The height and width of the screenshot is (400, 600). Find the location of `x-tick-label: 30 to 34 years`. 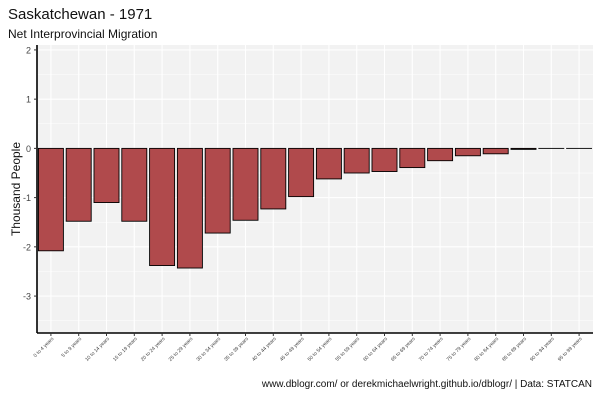

x-tick-label: 30 to 34 years is located at coordinates (208, 349).